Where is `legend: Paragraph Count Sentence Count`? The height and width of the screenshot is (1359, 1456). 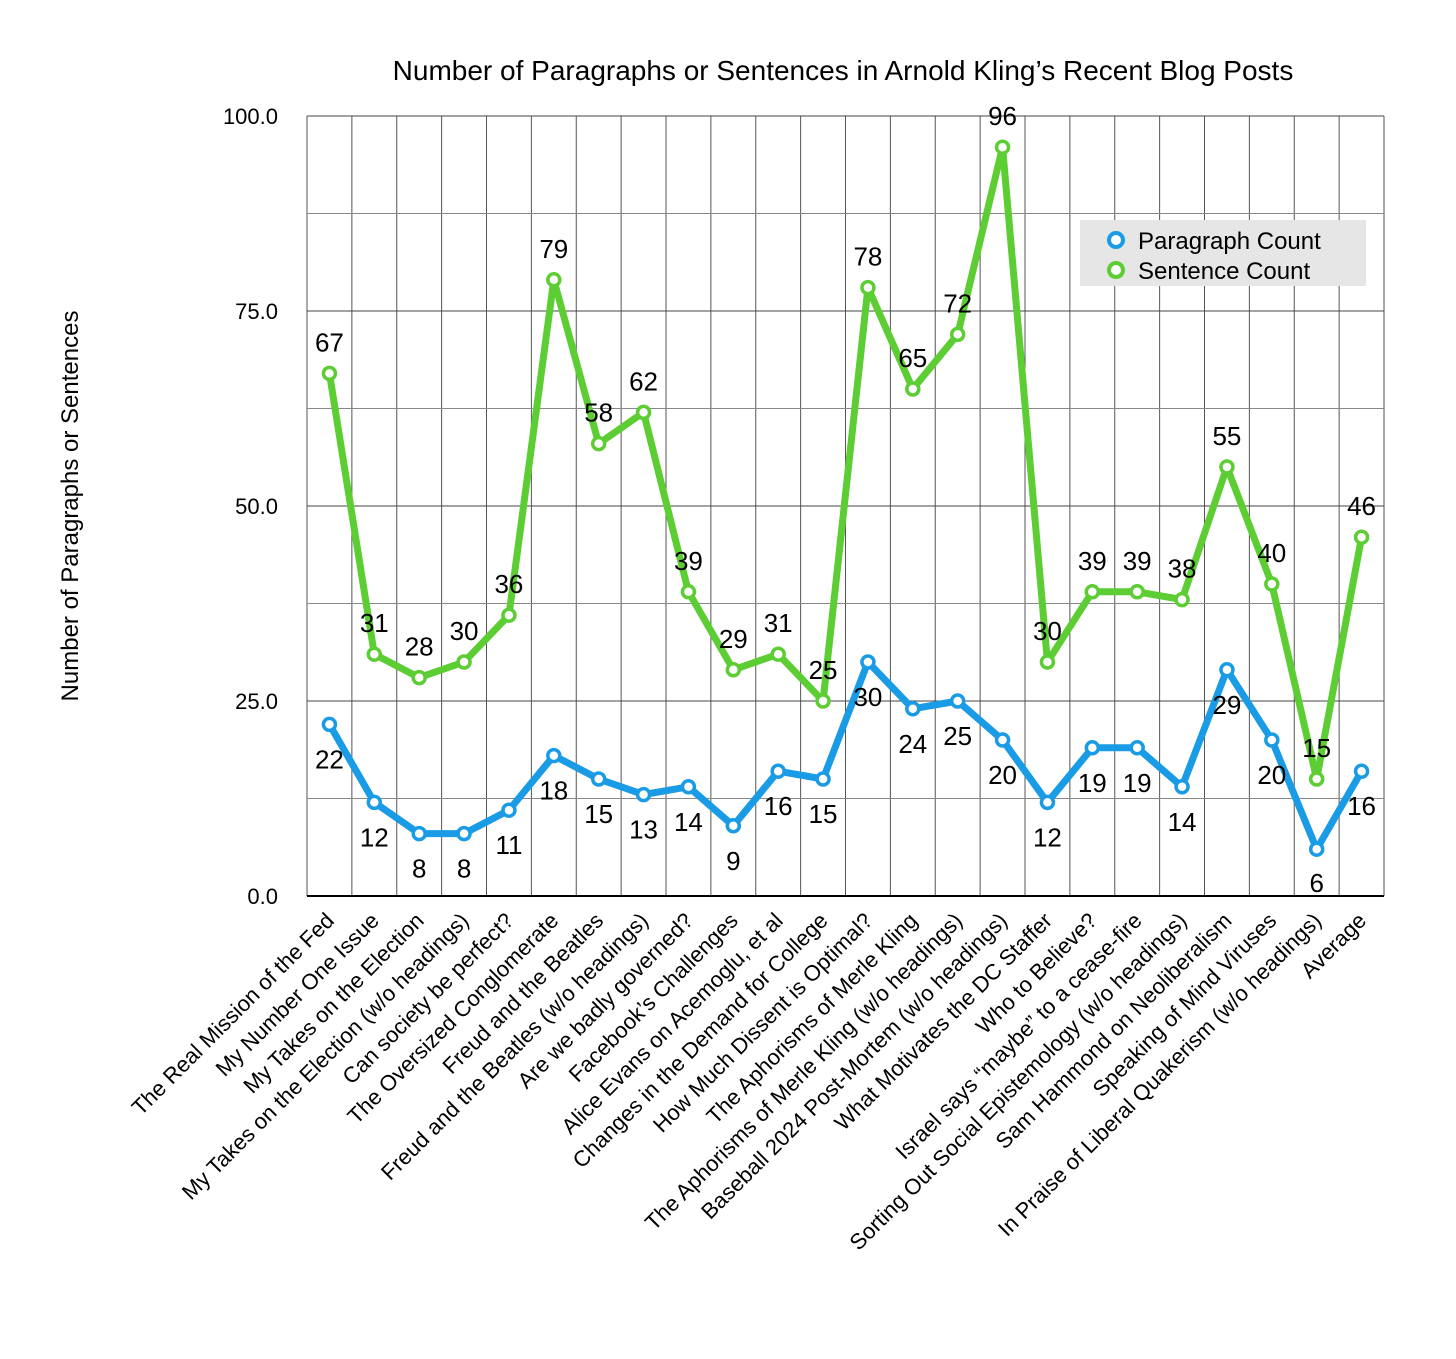 legend: Paragraph Count Sentence Count is located at coordinates (1223, 253).